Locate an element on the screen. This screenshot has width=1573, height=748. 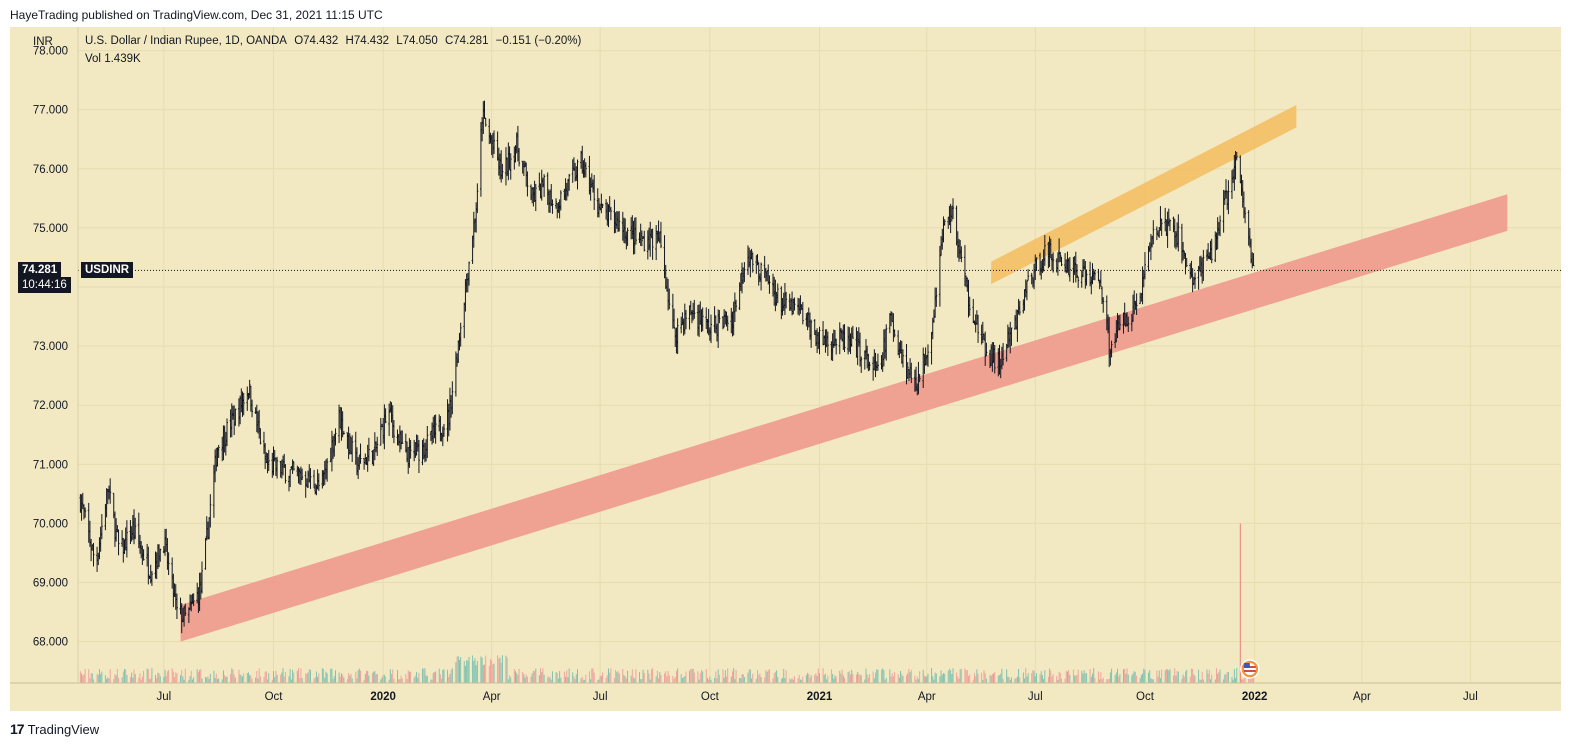
y-tick-label: 69.000 is located at coordinates (50, 584).